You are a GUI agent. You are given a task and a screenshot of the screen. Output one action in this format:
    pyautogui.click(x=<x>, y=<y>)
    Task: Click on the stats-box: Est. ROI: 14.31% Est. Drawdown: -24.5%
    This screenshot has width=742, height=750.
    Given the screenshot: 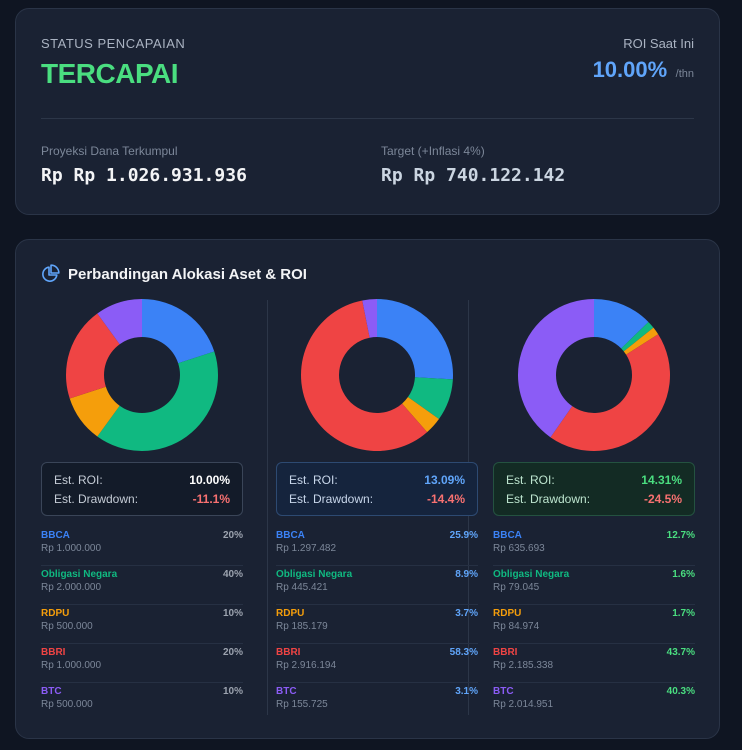 What is the action you would take?
    pyautogui.click(x=594, y=489)
    